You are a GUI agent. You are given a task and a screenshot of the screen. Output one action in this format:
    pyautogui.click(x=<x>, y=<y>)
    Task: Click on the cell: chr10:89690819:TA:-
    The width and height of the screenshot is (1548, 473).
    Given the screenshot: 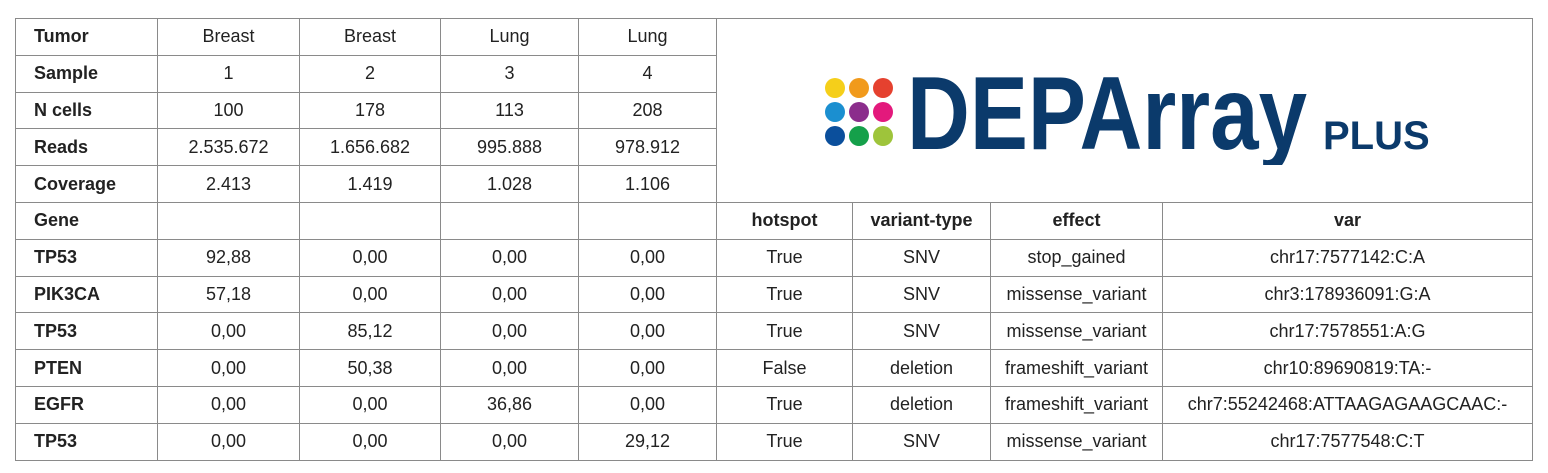 What is the action you would take?
    pyautogui.click(x=1347, y=368)
    